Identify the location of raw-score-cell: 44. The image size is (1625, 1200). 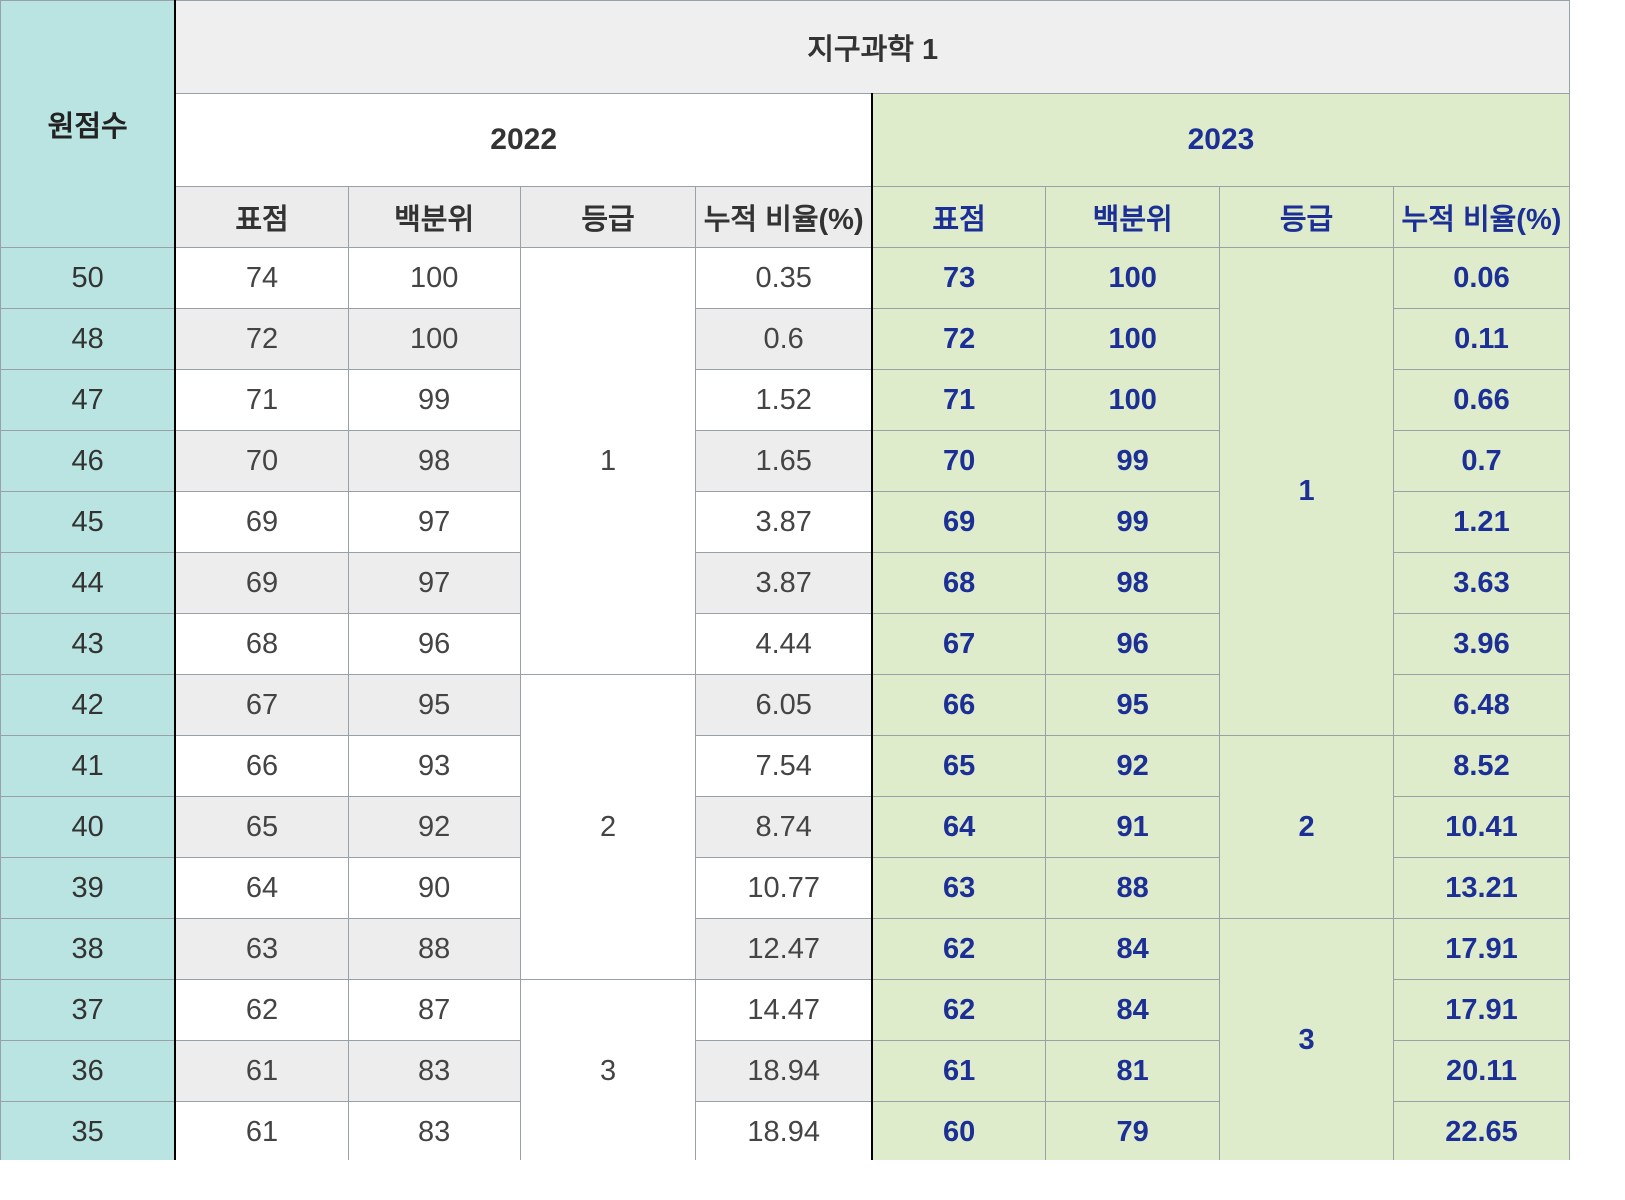
(88, 583).